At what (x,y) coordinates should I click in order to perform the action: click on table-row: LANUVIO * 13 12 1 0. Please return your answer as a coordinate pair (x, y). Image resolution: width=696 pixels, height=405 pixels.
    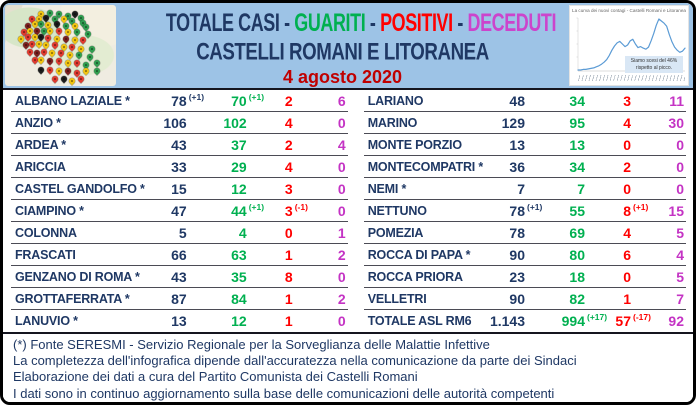
    Looking at the image, I should click on (179, 321).